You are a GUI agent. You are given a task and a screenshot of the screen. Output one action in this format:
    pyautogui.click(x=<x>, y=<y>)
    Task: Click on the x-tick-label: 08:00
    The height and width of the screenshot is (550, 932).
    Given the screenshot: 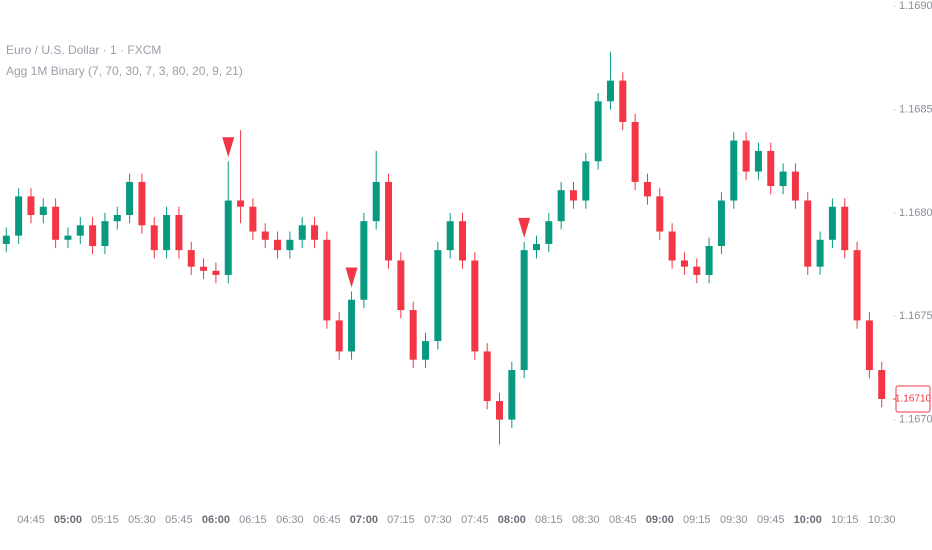 What is the action you would take?
    pyautogui.click(x=512, y=520)
    